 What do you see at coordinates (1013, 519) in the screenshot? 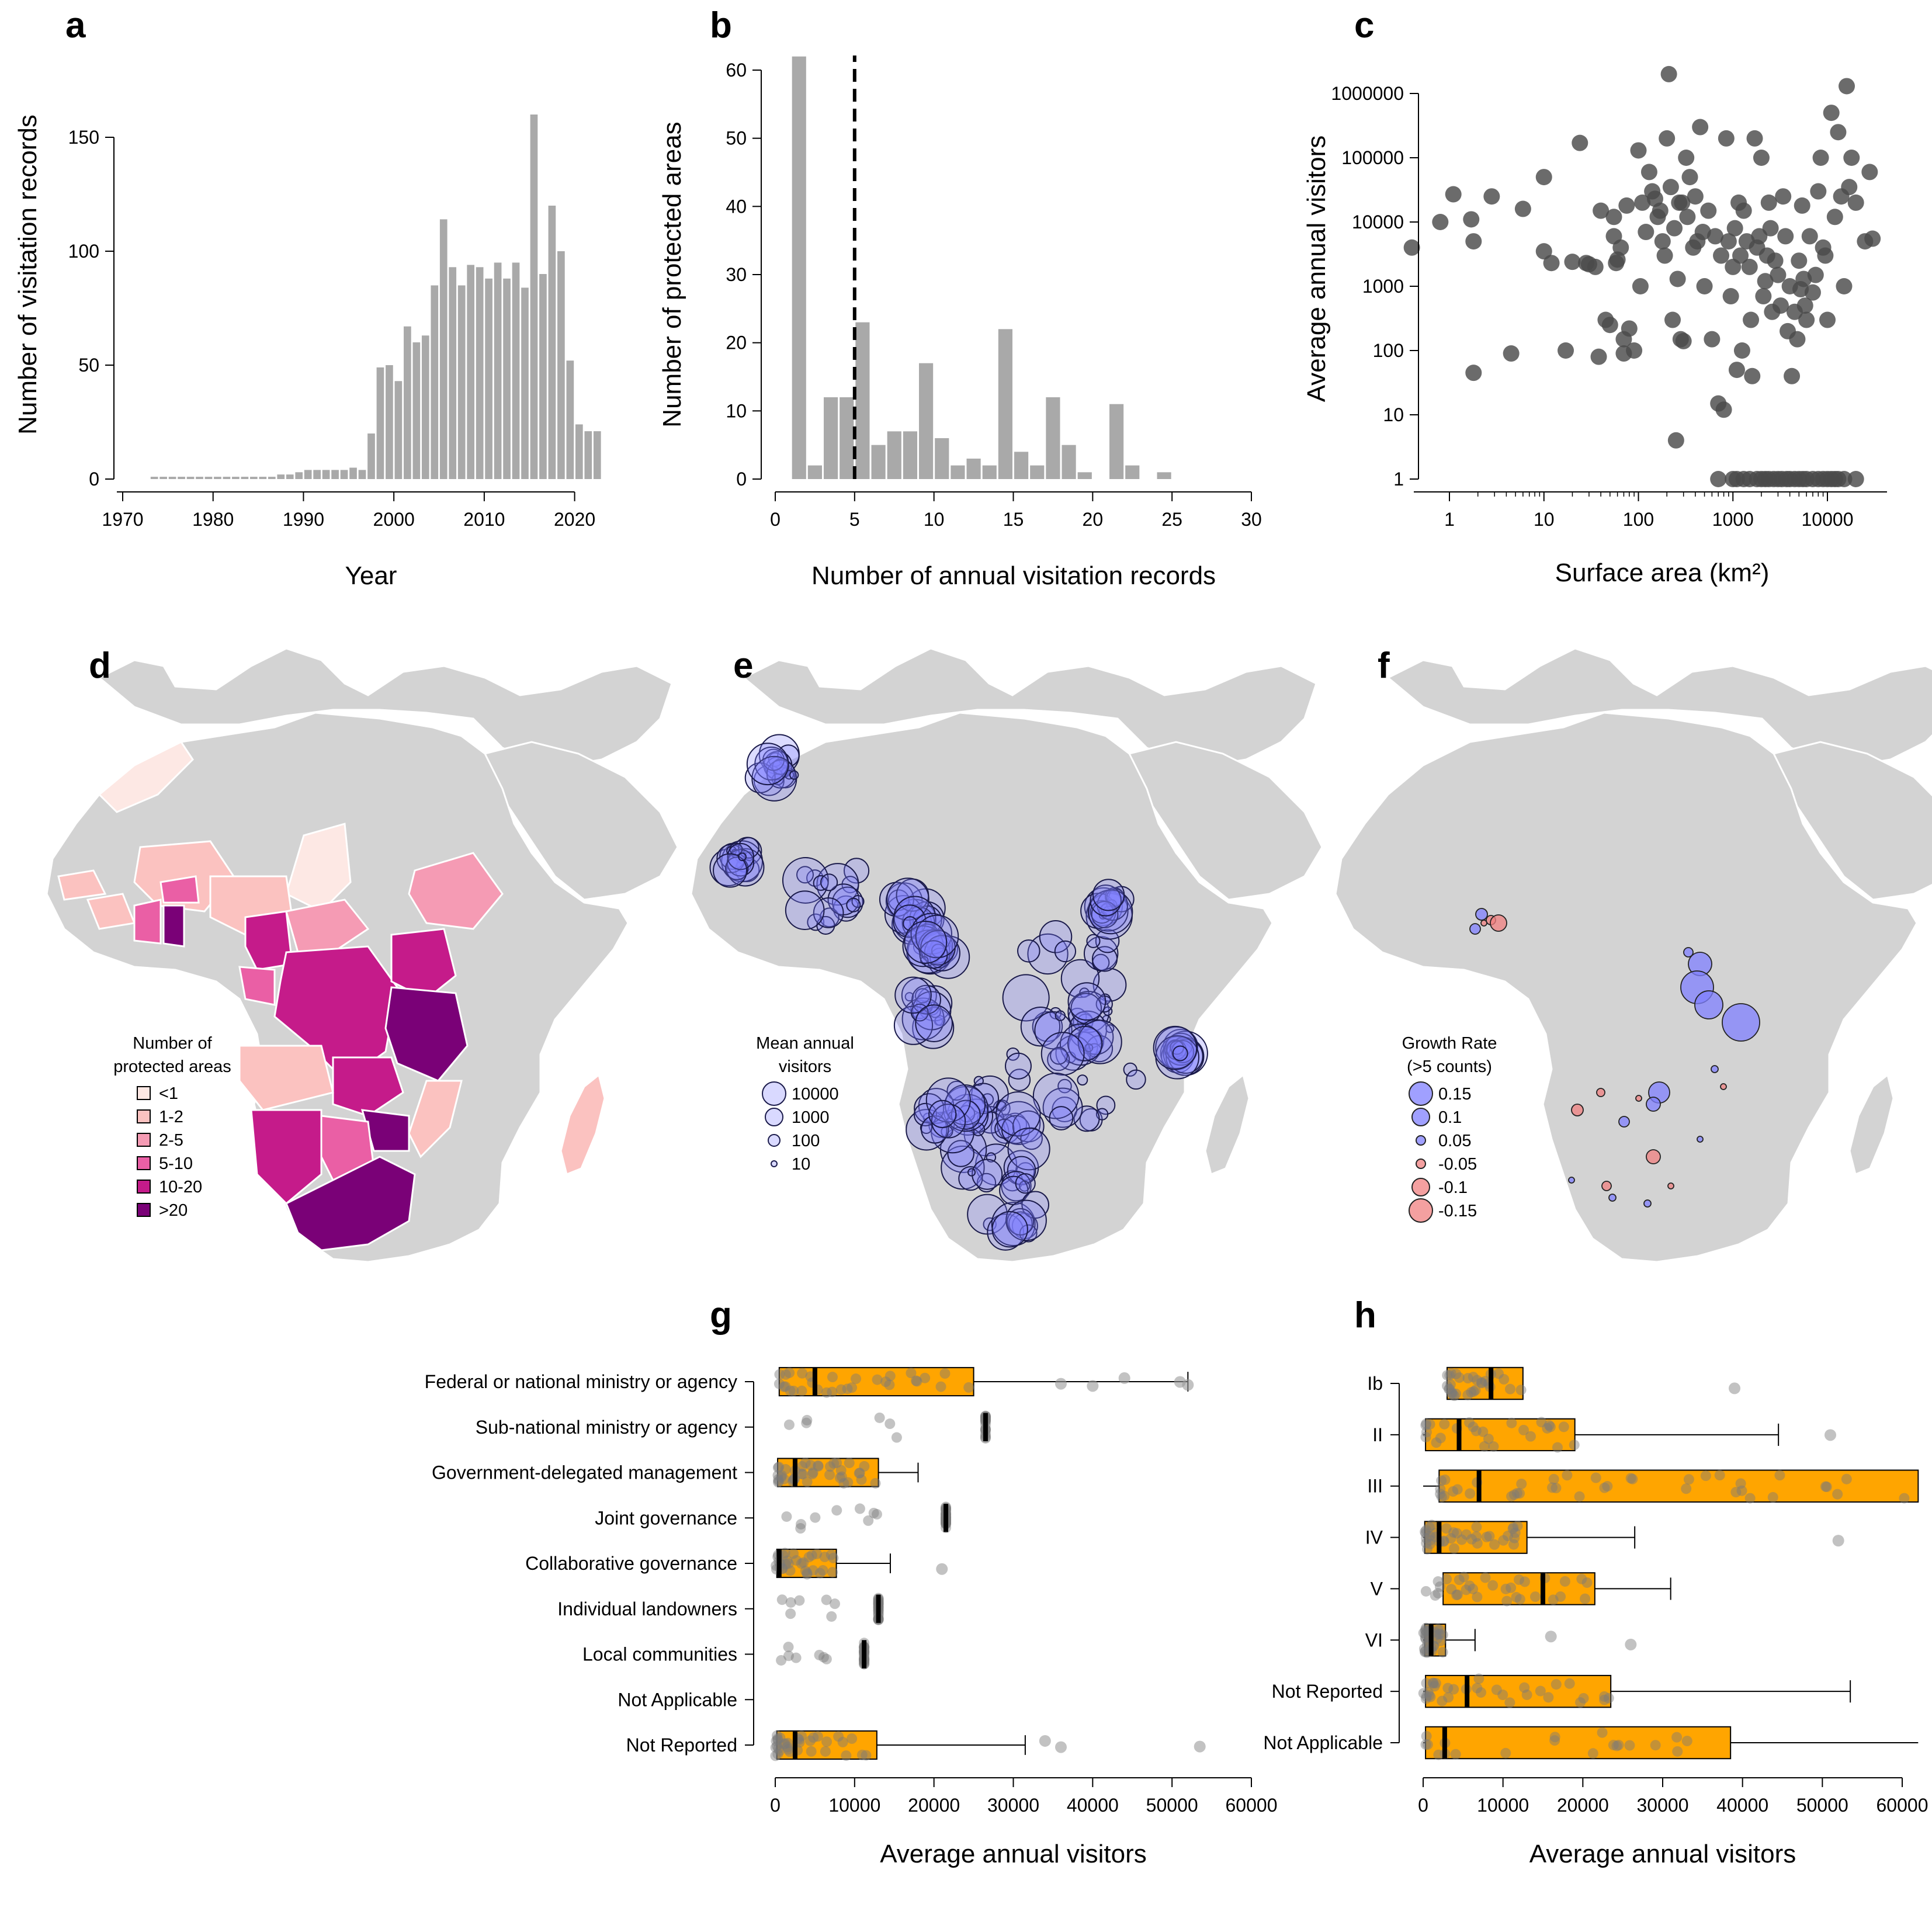
I see `x-tick-label: 15` at bounding box center [1013, 519].